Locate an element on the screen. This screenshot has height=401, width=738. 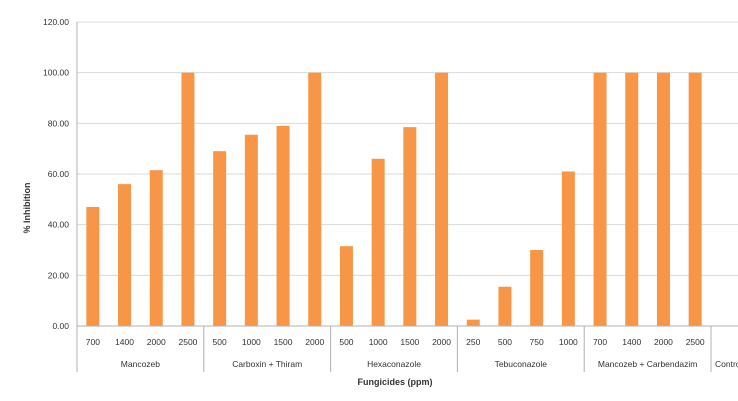
y-tick-label: 60.00 is located at coordinates (59, 174).